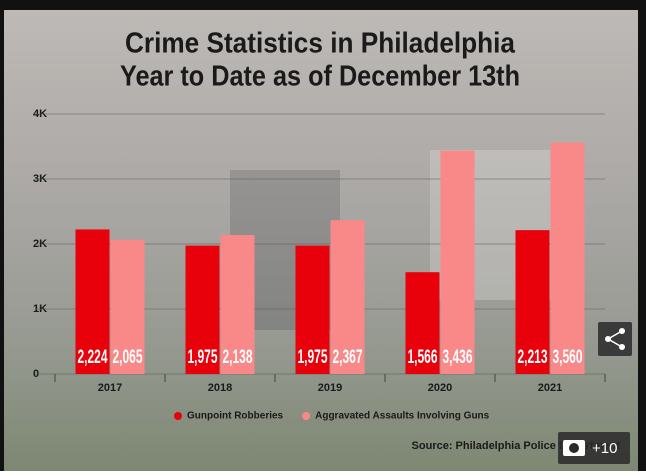  Describe the element at coordinates (604, 448) in the screenshot. I see `photo-count: +10` at that location.